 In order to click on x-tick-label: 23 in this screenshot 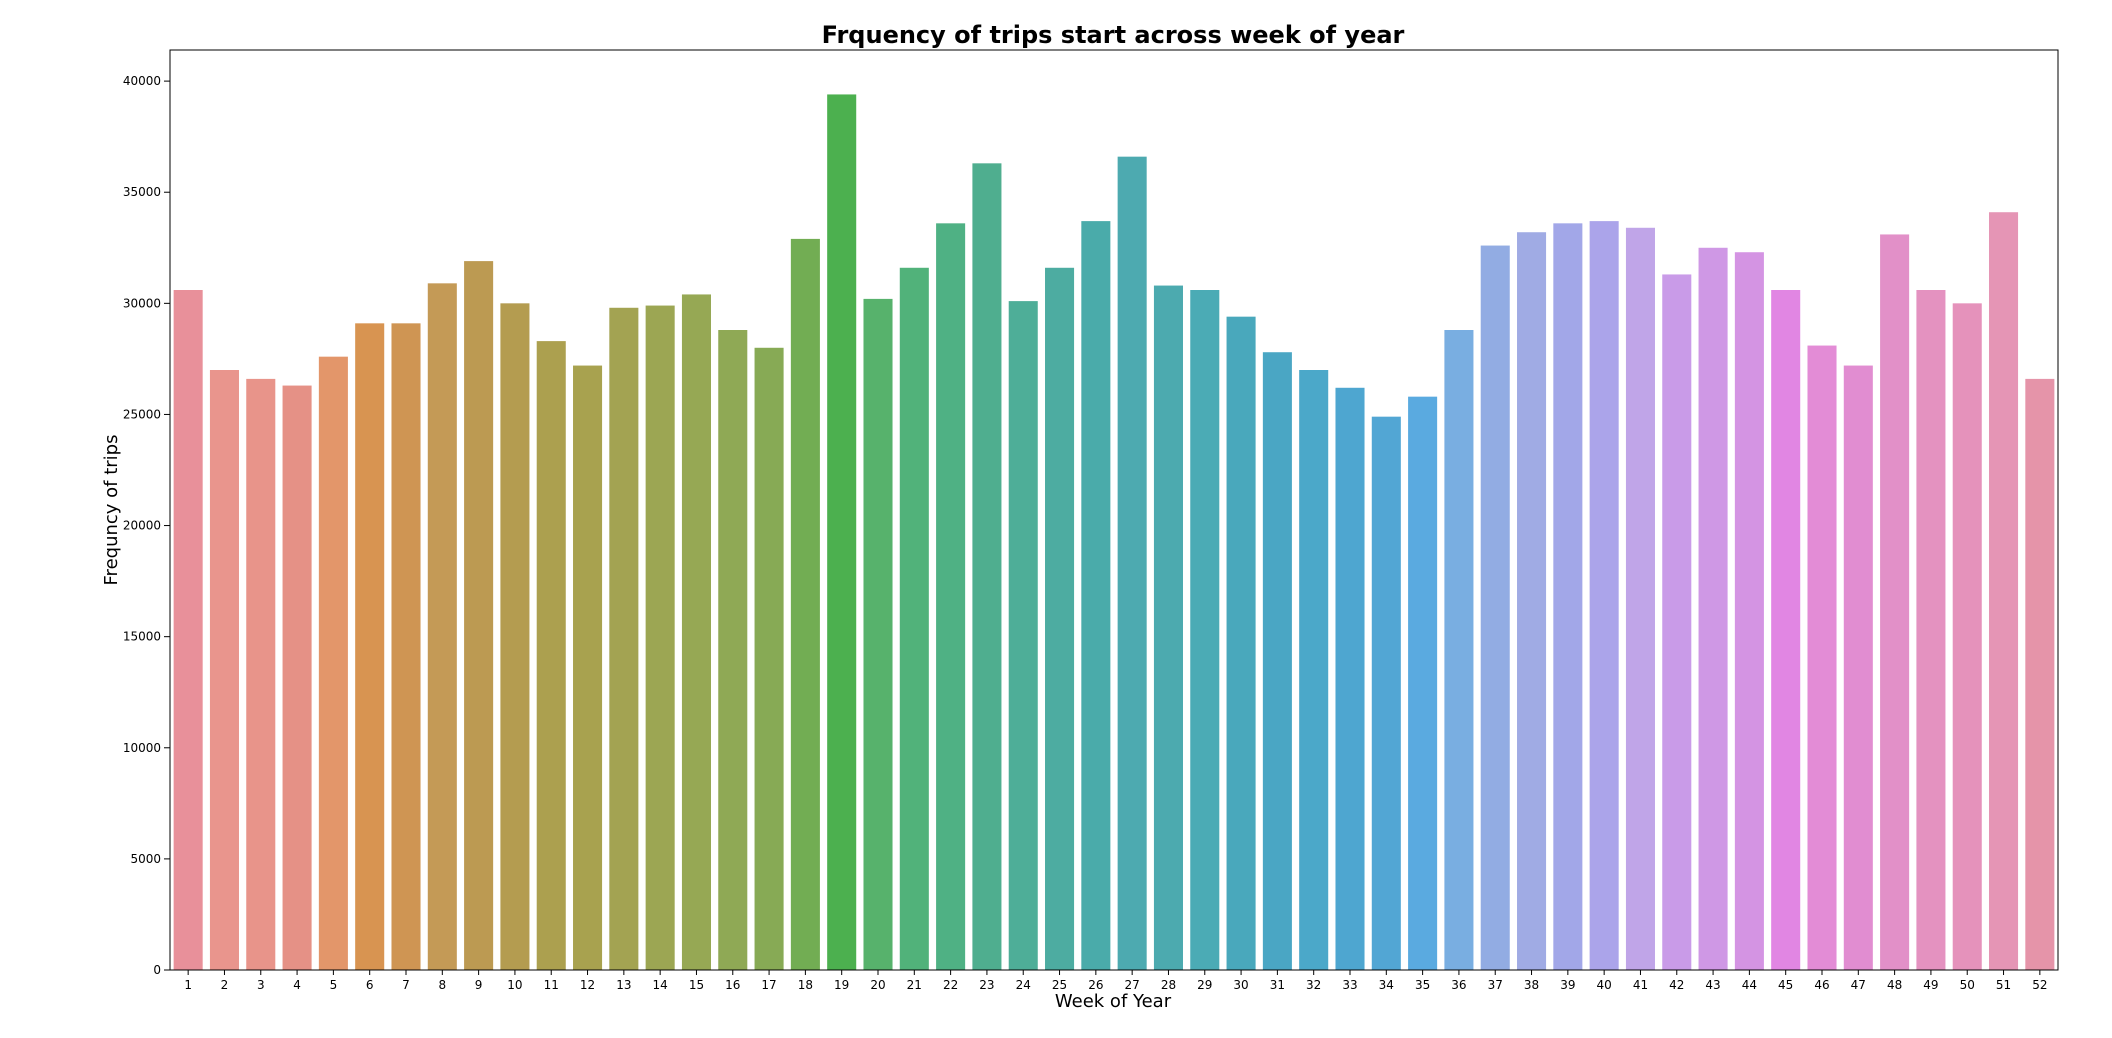, I will do `click(986, 985)`.